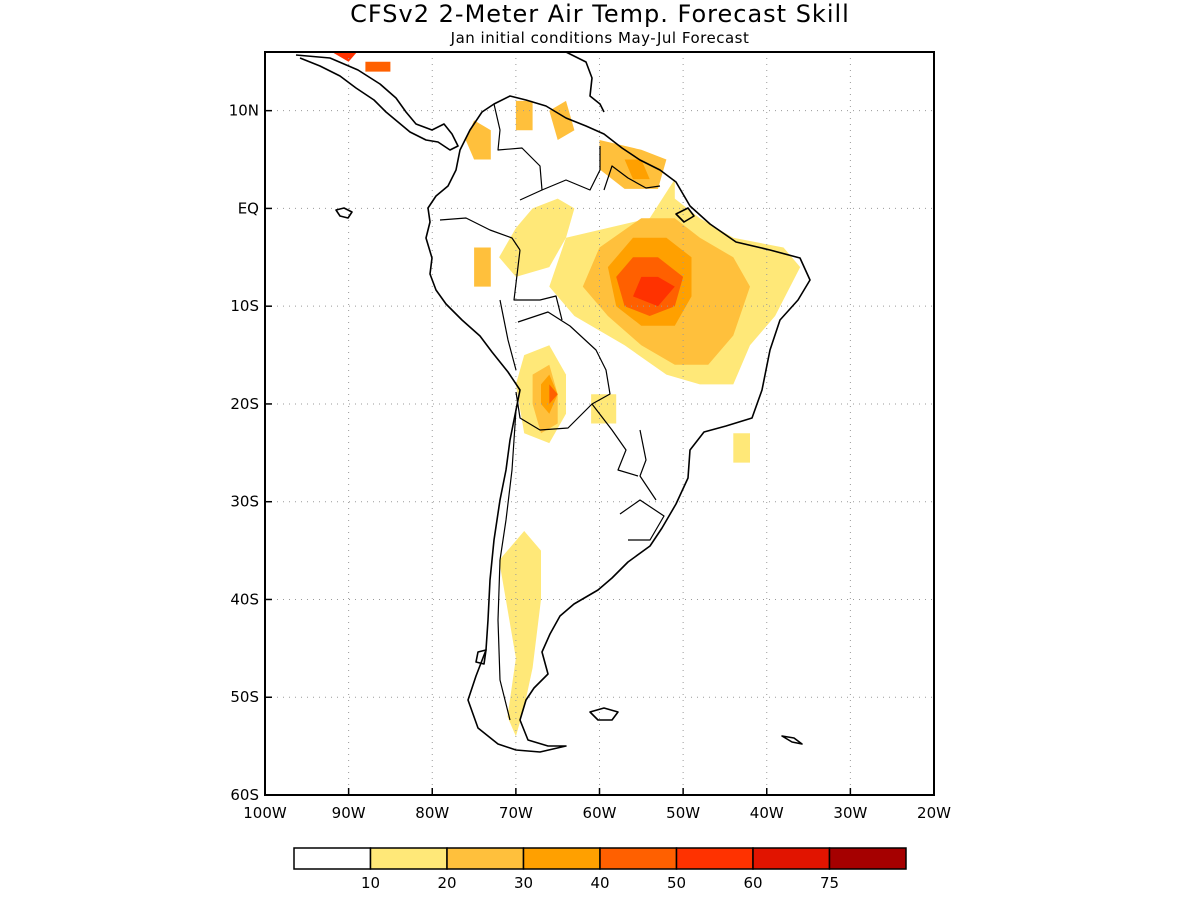 The width and height of the screenshot is (1200, 900). Describe the element at coordinates (523, 883) in the screenshot. I see `colorbar-label: 30` at that location.